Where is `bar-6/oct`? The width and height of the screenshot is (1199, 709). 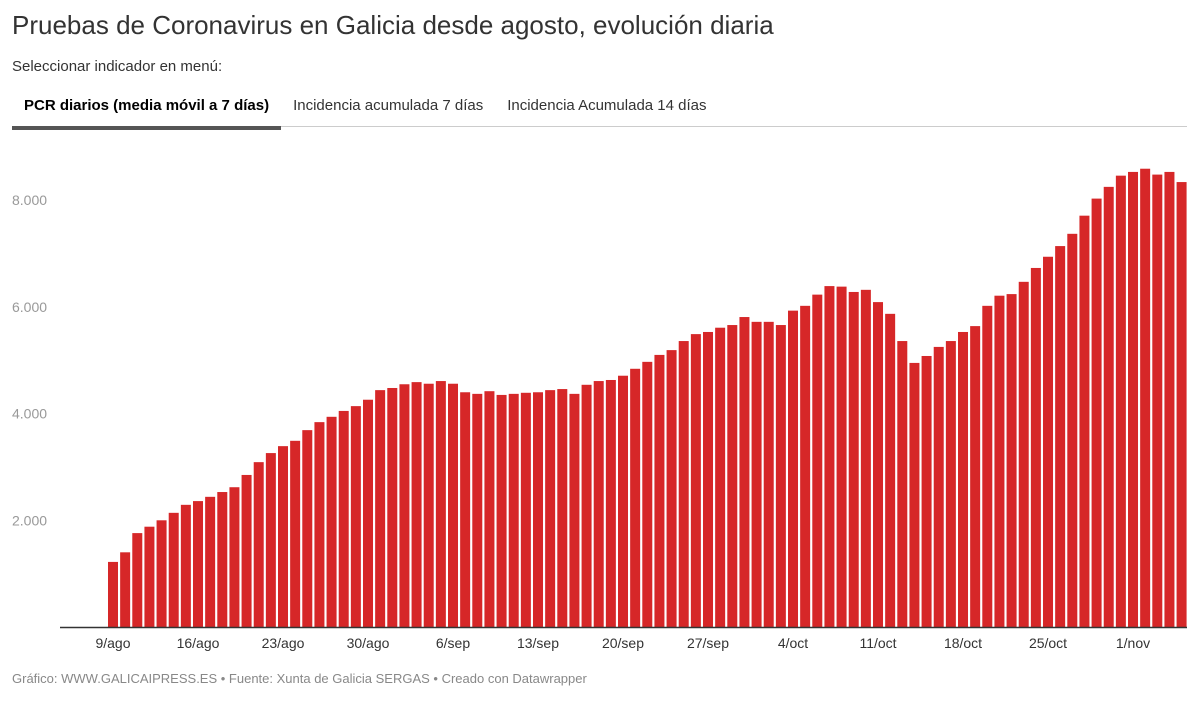
bar-6/oct is located at coordinates (817, 460).